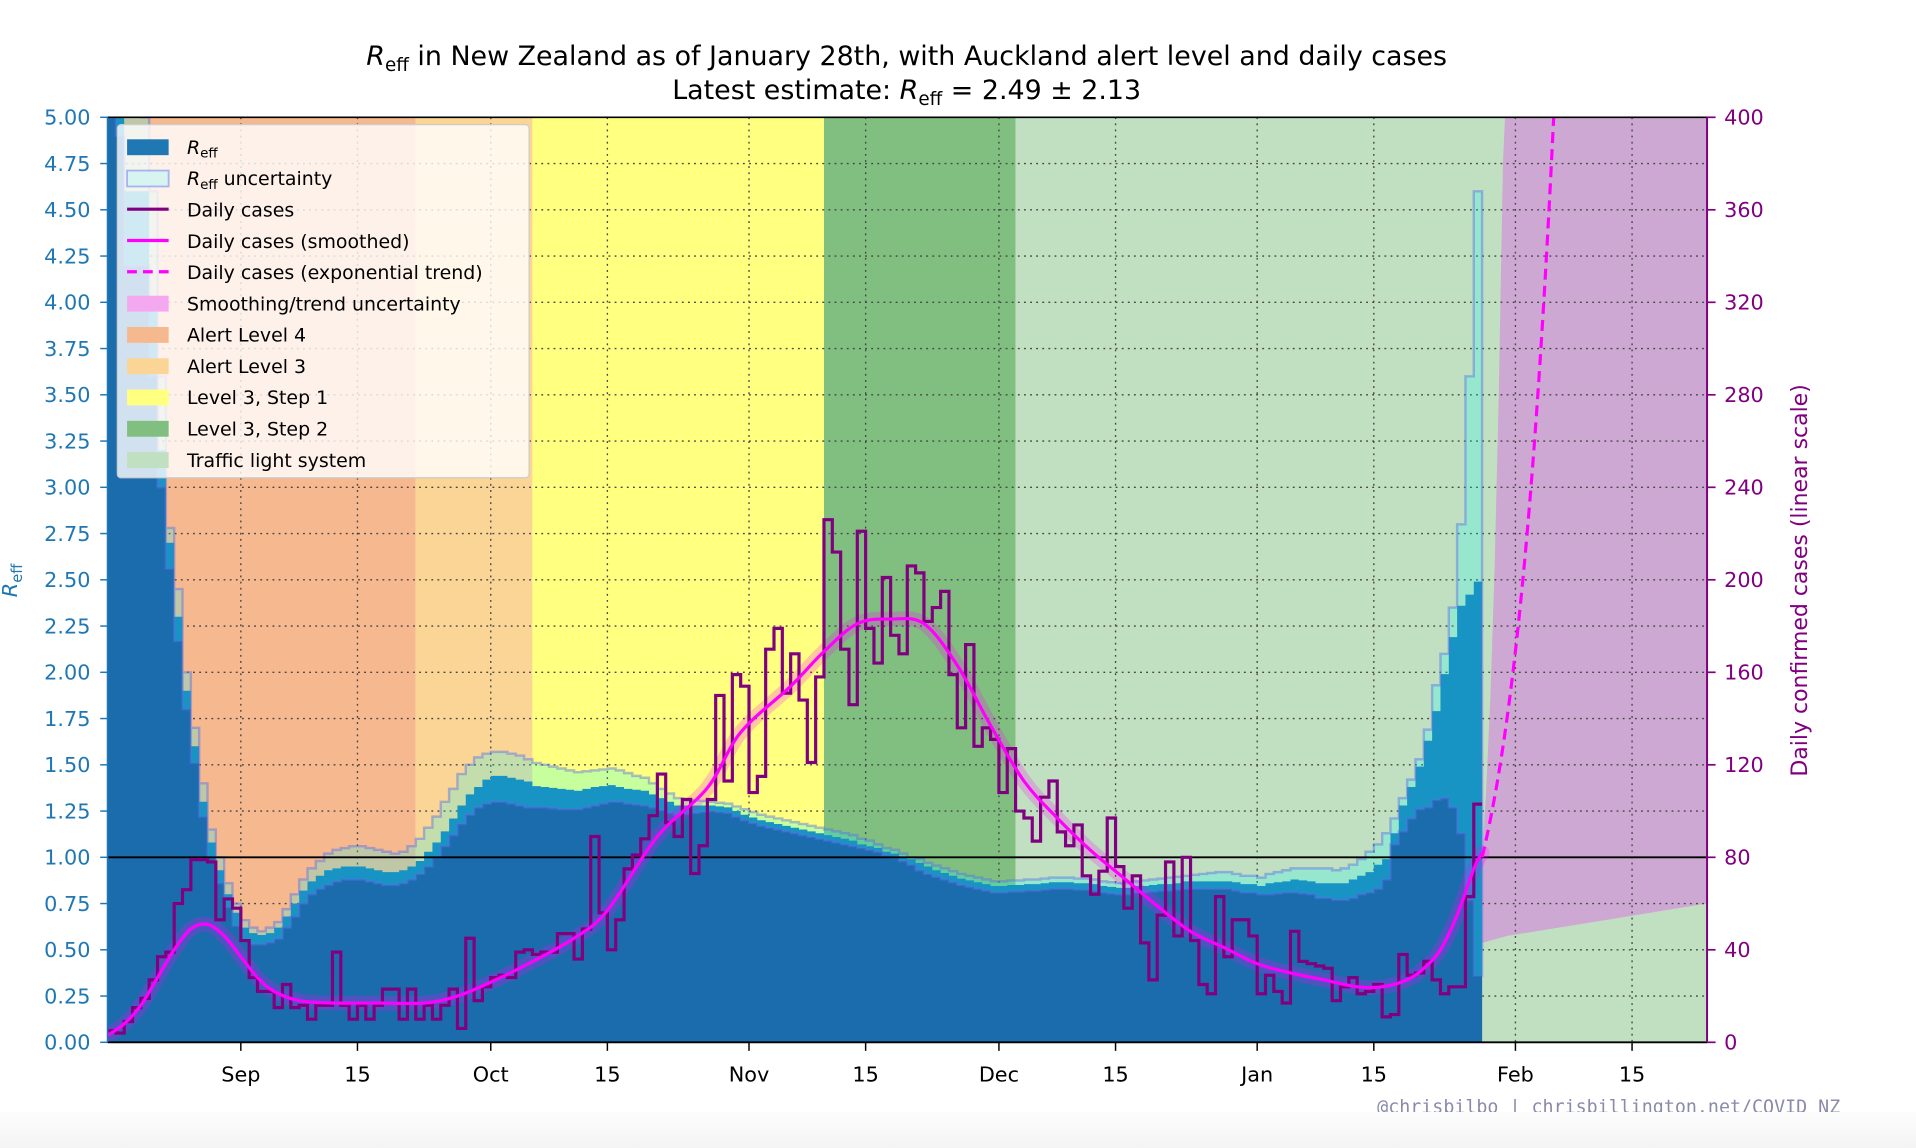 This screenshot has width=1916, height=1148. What do you see at coordinates (148, 460) in the screenshot?
I see `legend-swatch-band4` at bounding box center [148, 460].